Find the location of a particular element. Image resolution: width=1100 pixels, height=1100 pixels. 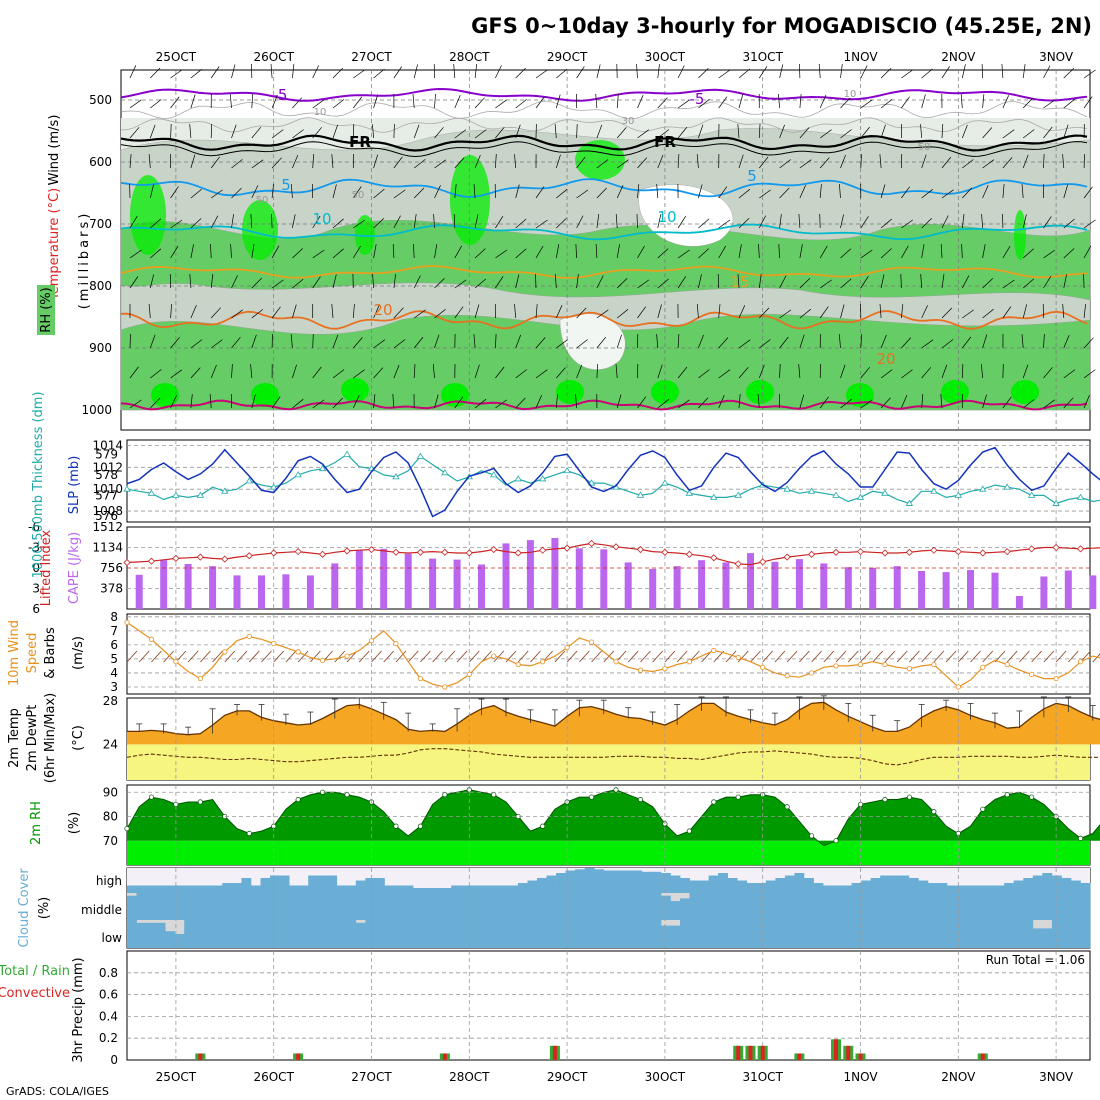

cloud-level-label: high is located at coordinates (109, 881).